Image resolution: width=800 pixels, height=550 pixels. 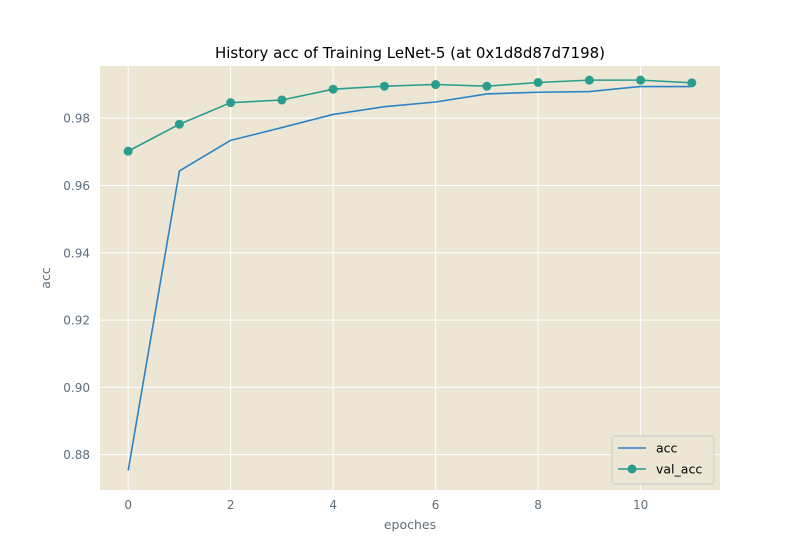 What do you see at coordinates (128, 505) in the screenshot?
I see `x-tick-label: 0` at bounding box center [128, 505].